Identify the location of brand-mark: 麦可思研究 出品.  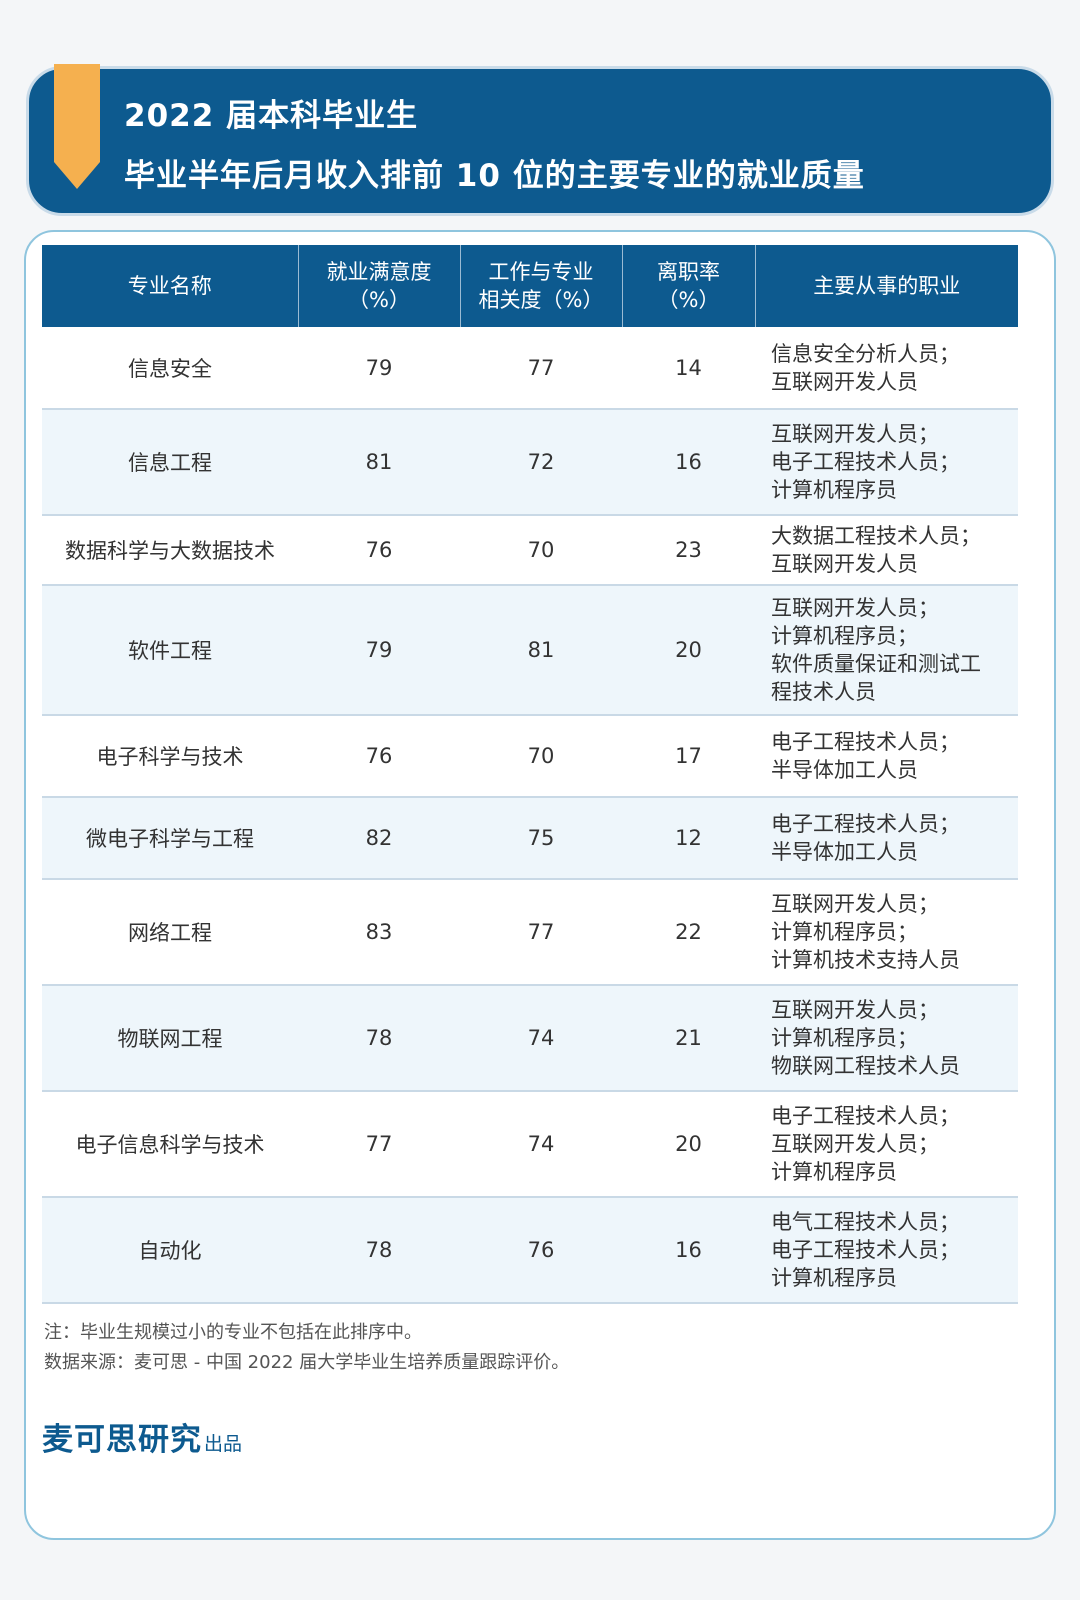
(142, 1436).